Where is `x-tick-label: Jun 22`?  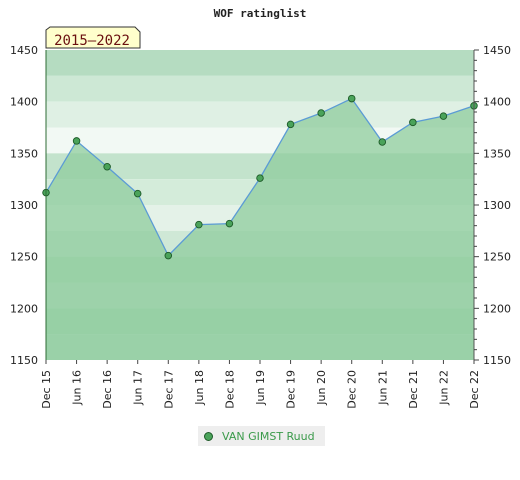 x-tick-label: Jun 22 is located at coordinates (443, 388).